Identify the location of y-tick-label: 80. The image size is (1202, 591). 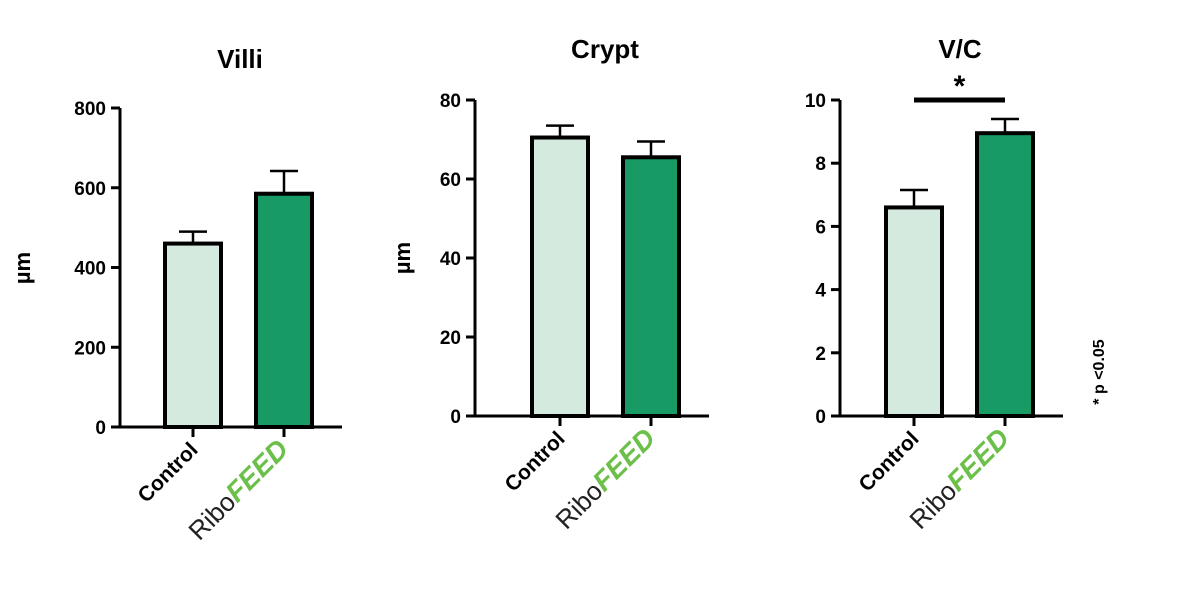
(450, 101).